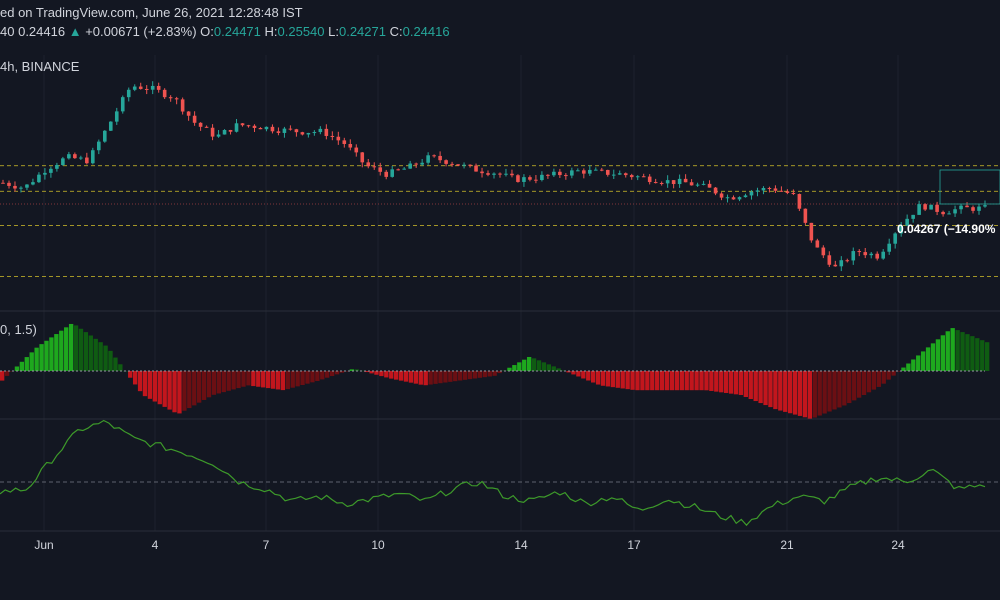 Image resolution: width=1000 pixels, height=600 pixels. What do you see at coordinates (141, 31) in the screenshot?
I see `price-change: +0.00671 (+2.83%)` at bounding box center [141, 31].